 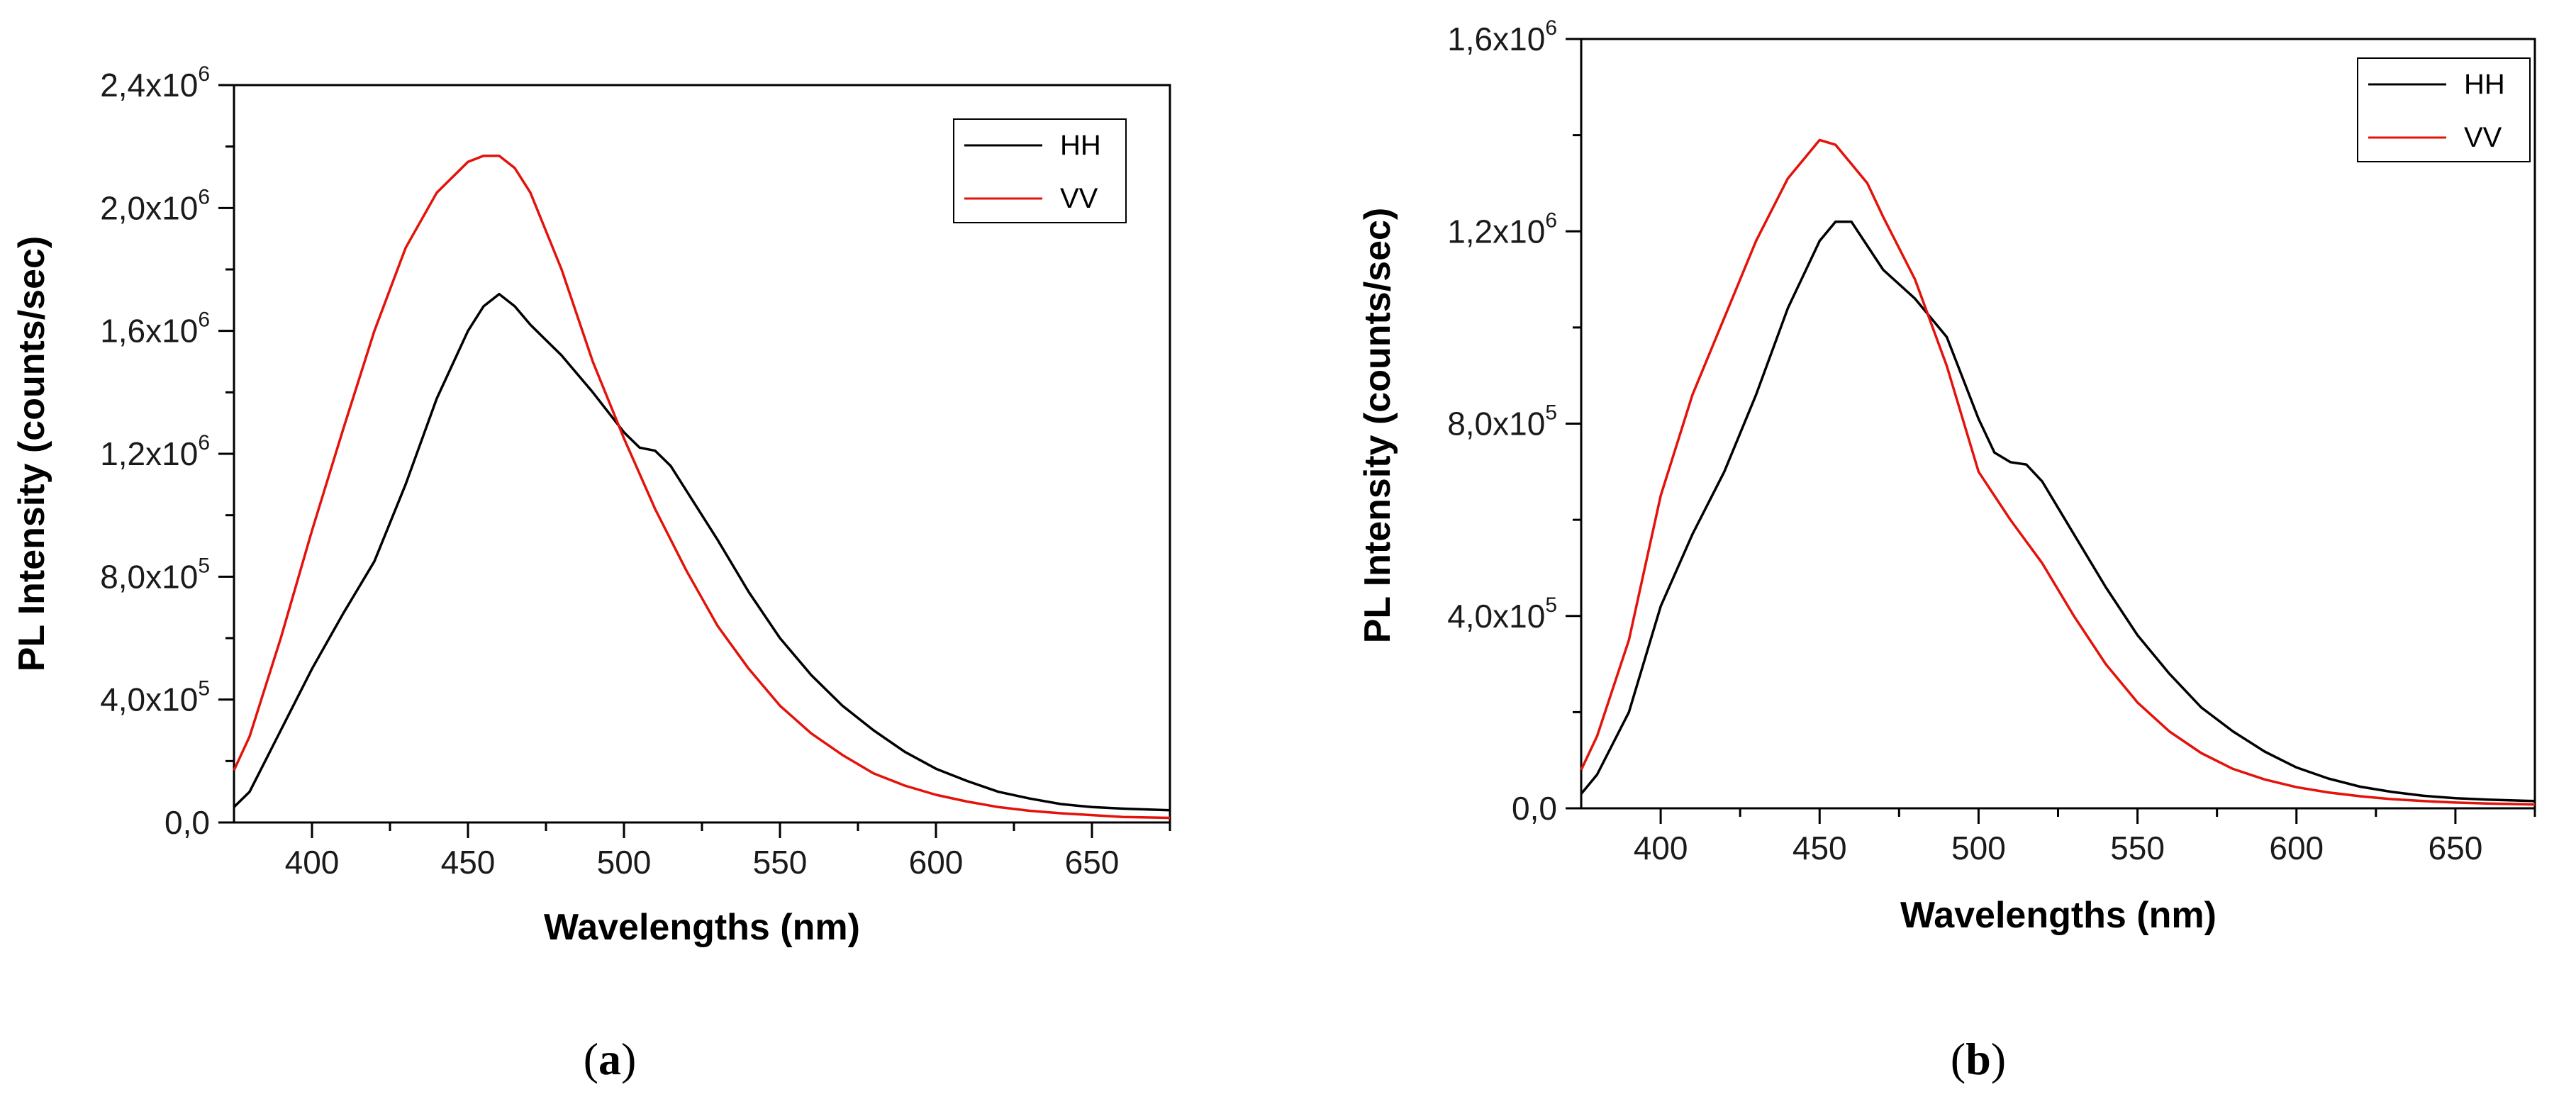 I want to click on y-tick-label-a: 1,2x10⁶, so click(x=155, y=451).